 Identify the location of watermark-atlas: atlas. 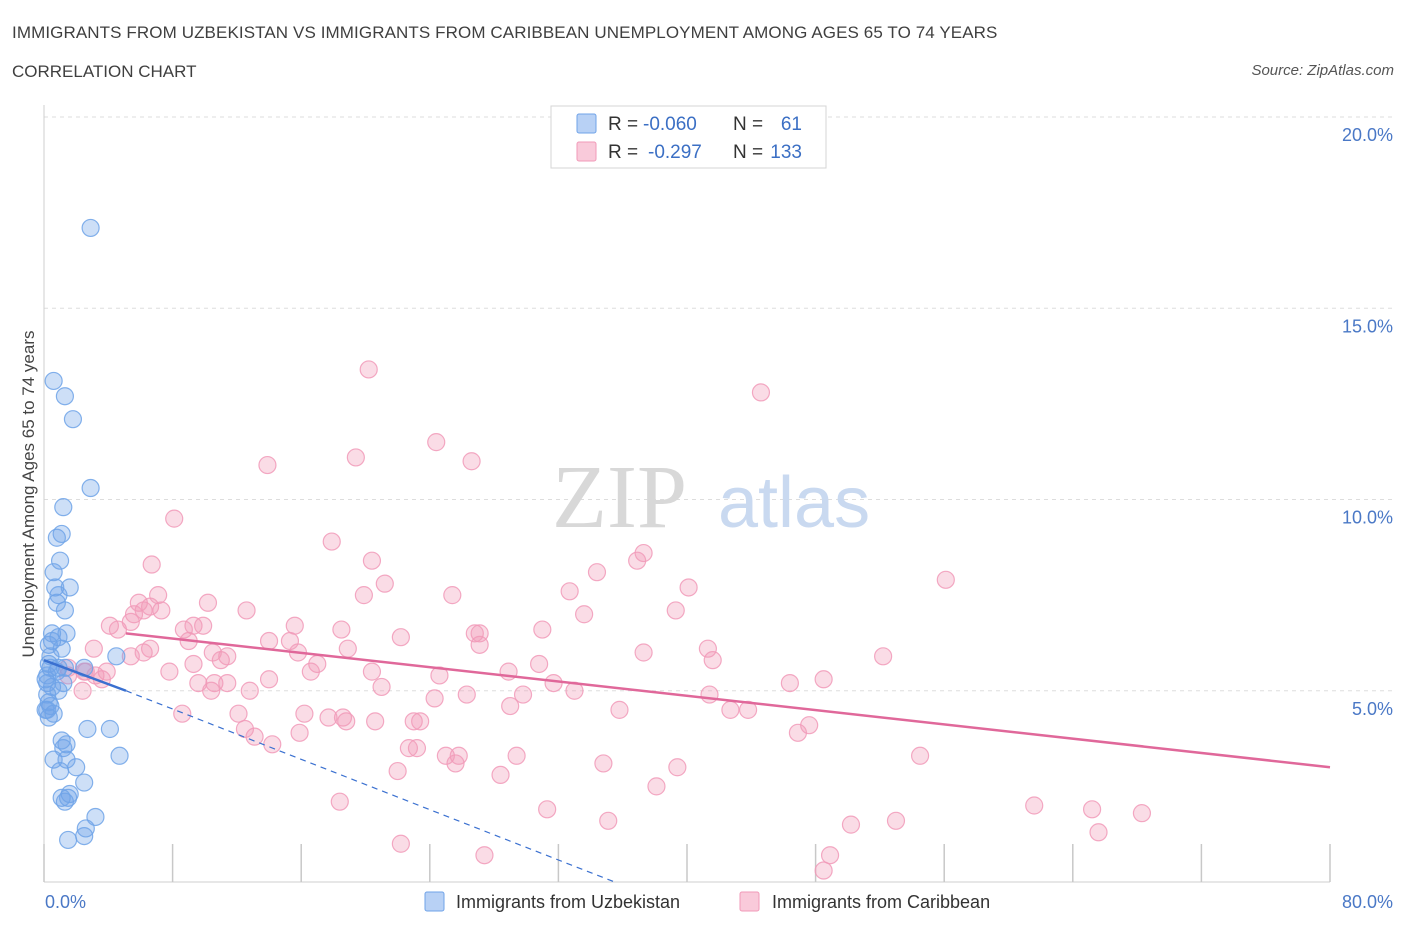
(794, 503).